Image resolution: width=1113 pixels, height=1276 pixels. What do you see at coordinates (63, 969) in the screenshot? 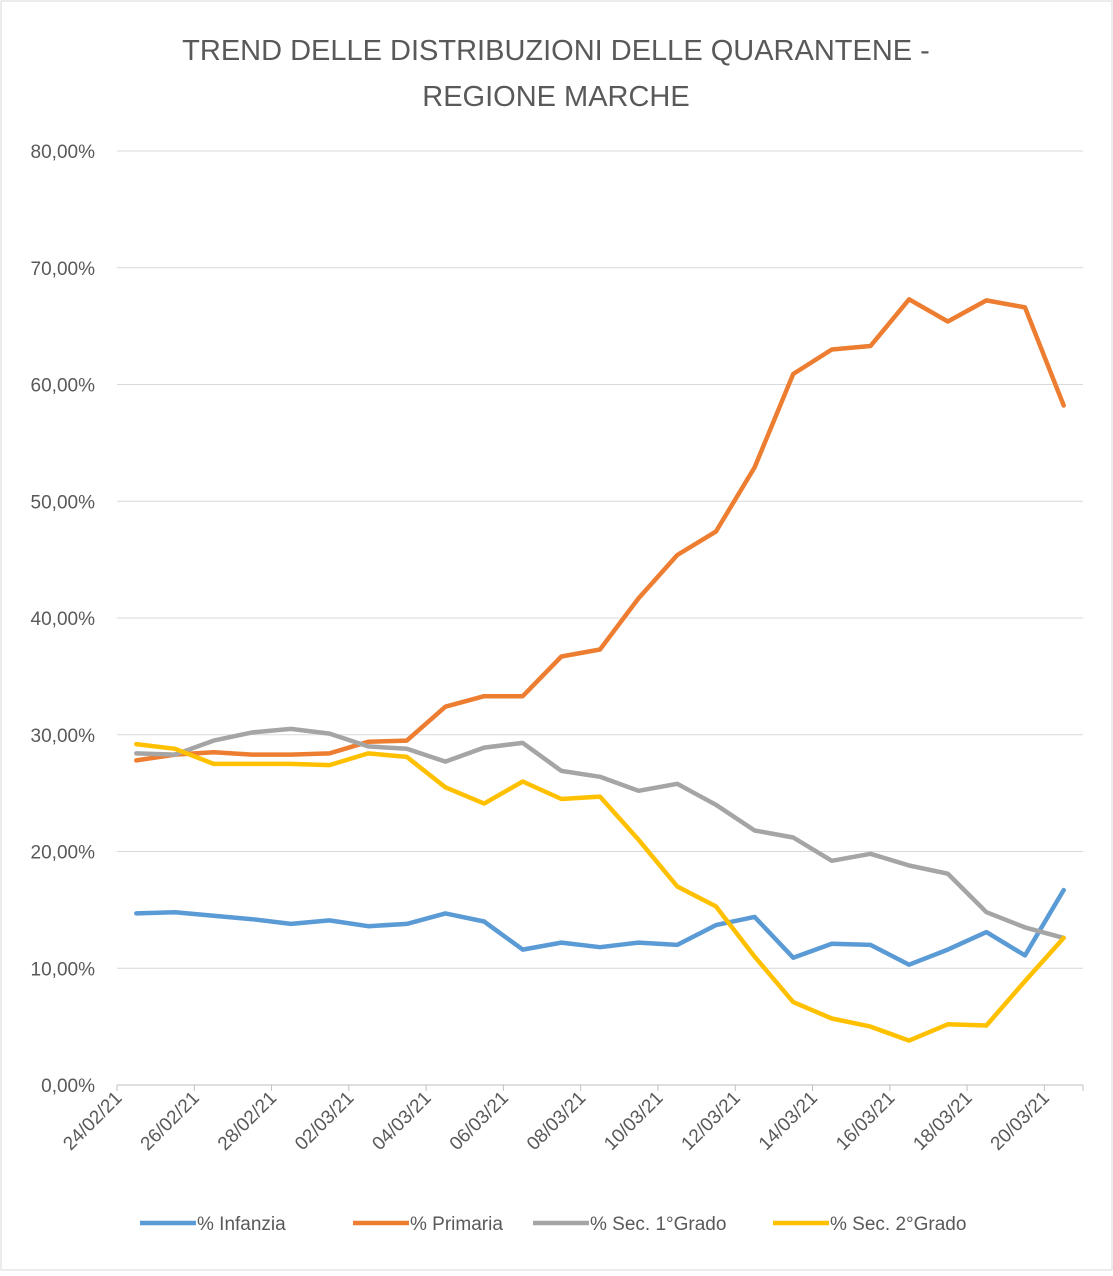
I see `y-tick-label: 10,00%` at bounding box center [63, 969].